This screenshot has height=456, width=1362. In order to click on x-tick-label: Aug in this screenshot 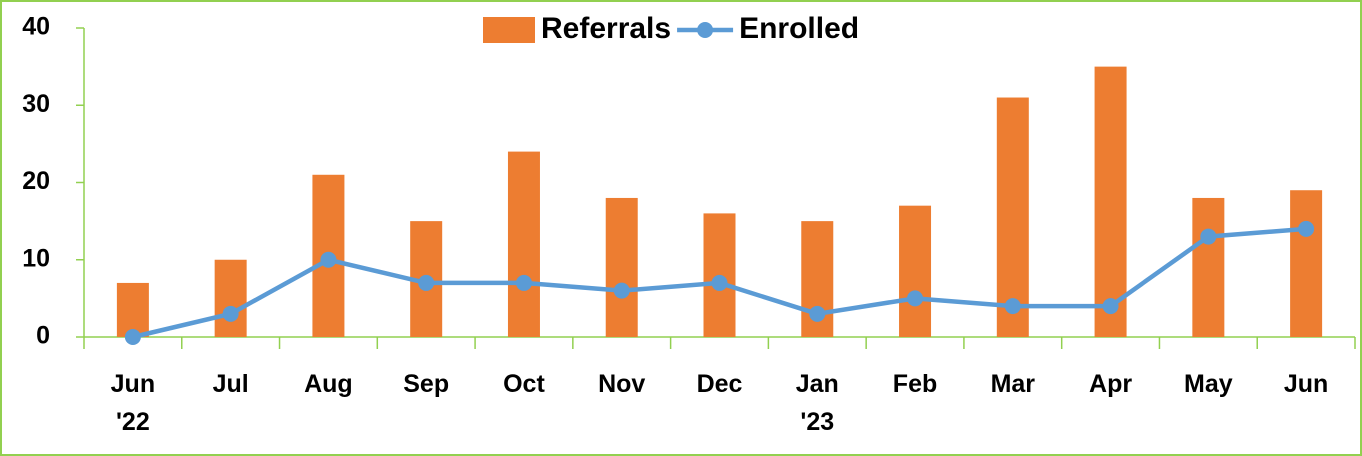, I will do `click(328, 384)`.